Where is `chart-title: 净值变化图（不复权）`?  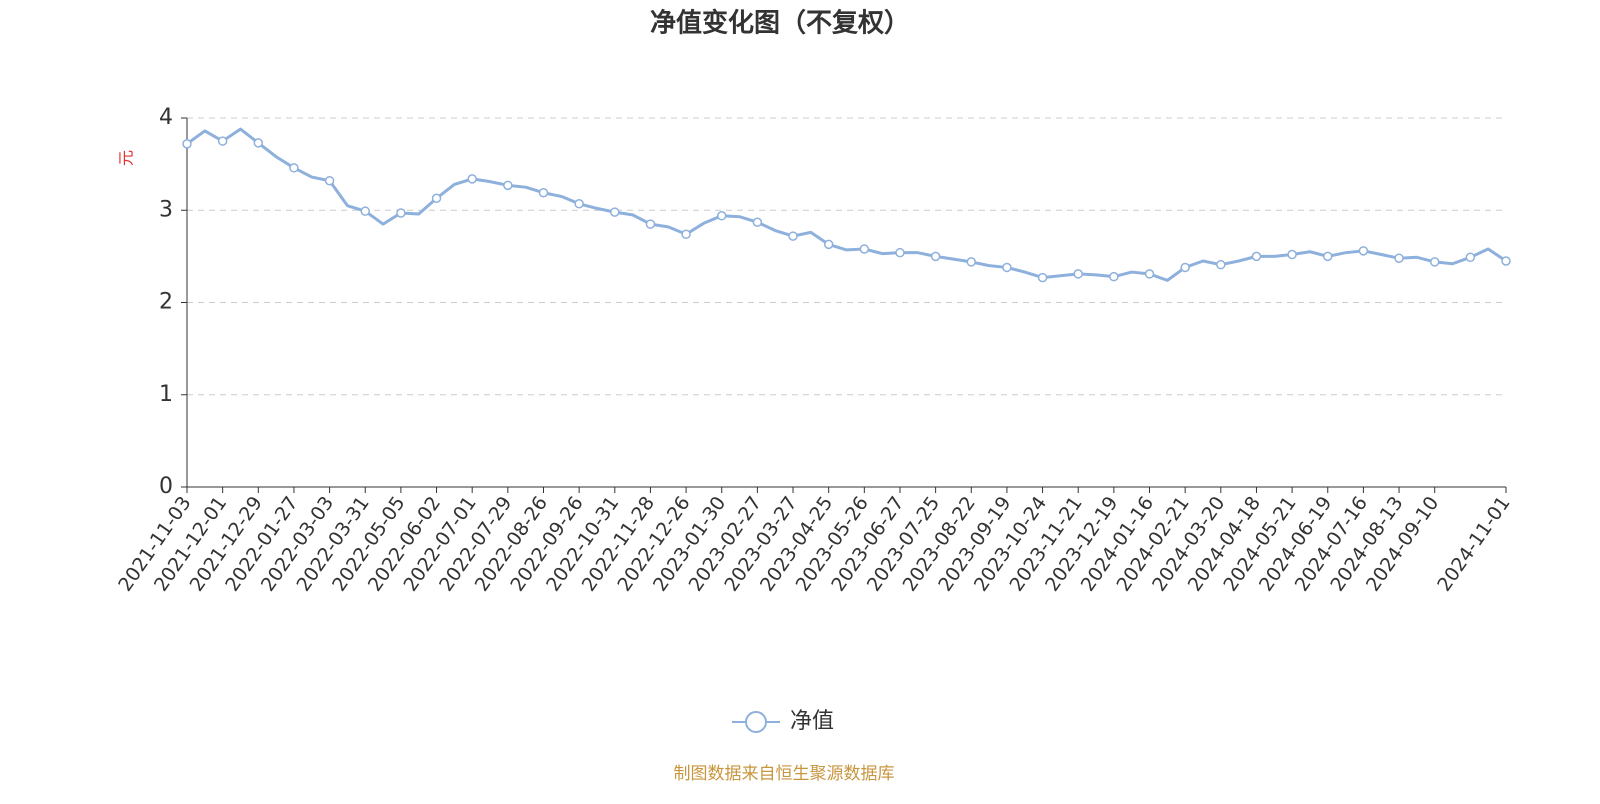
chart-title: 净值变化图（不复权） is located at coordinates (780, 23).